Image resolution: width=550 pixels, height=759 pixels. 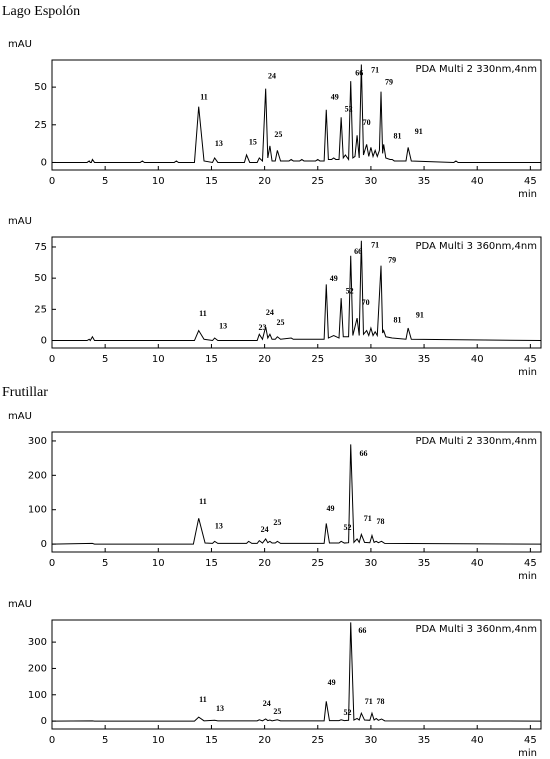 What do you see at coordinates (40, 247) in the screenshot?
I see `y-tick-label: 75` at bounding box center [40, 247].